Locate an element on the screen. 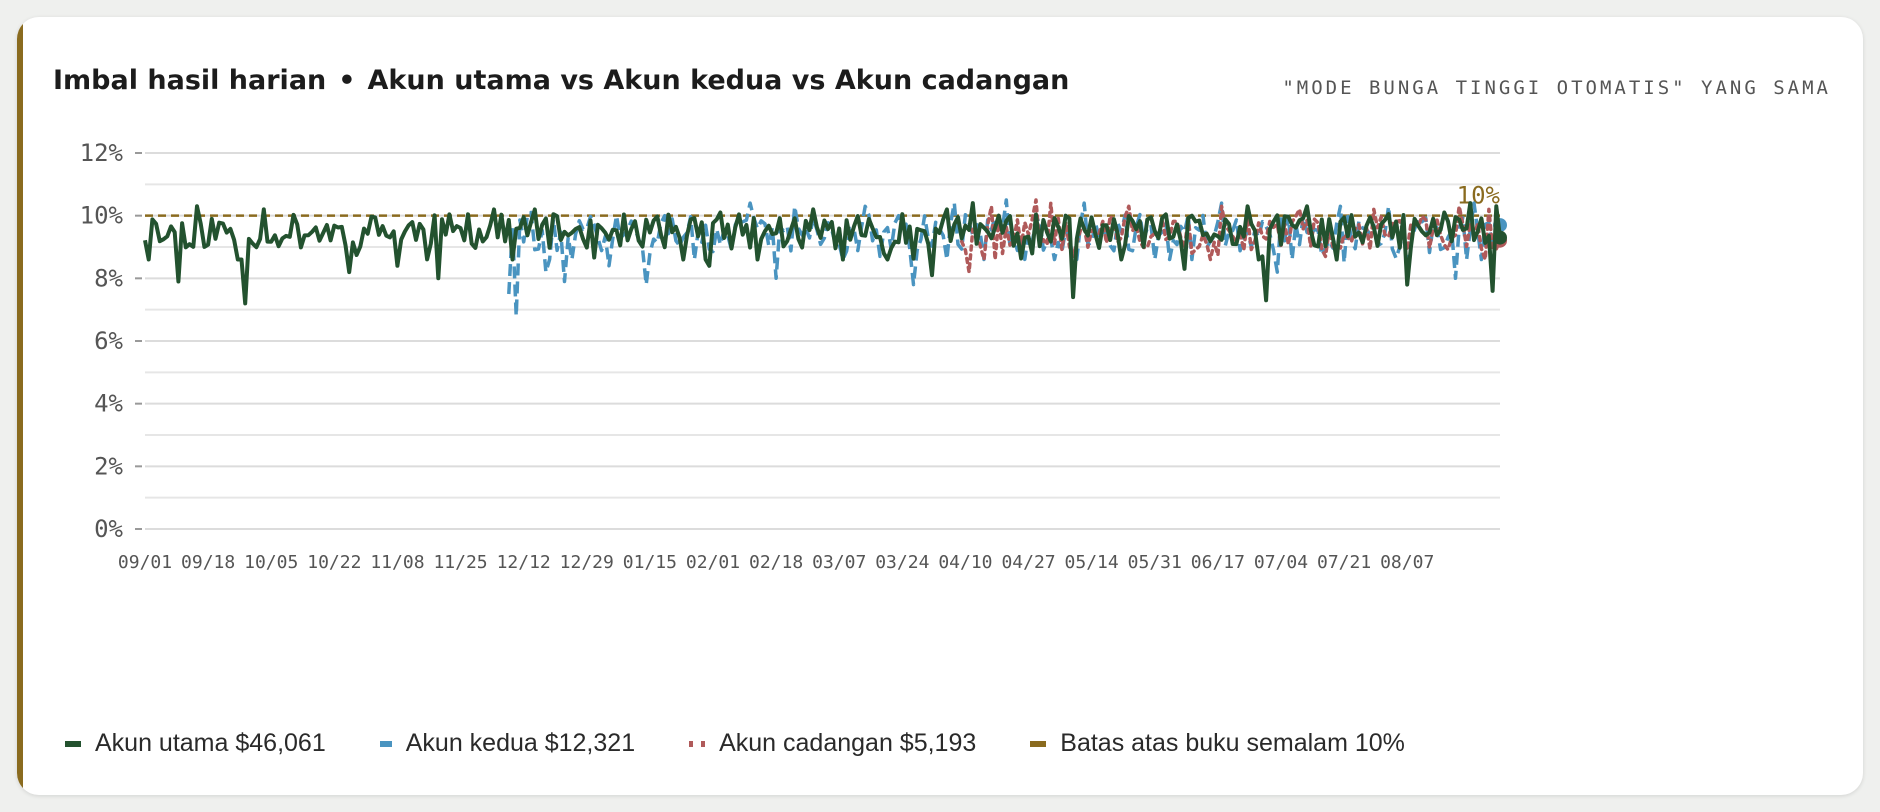  y-tick-label: 0% is located at coordinates (108, 529).